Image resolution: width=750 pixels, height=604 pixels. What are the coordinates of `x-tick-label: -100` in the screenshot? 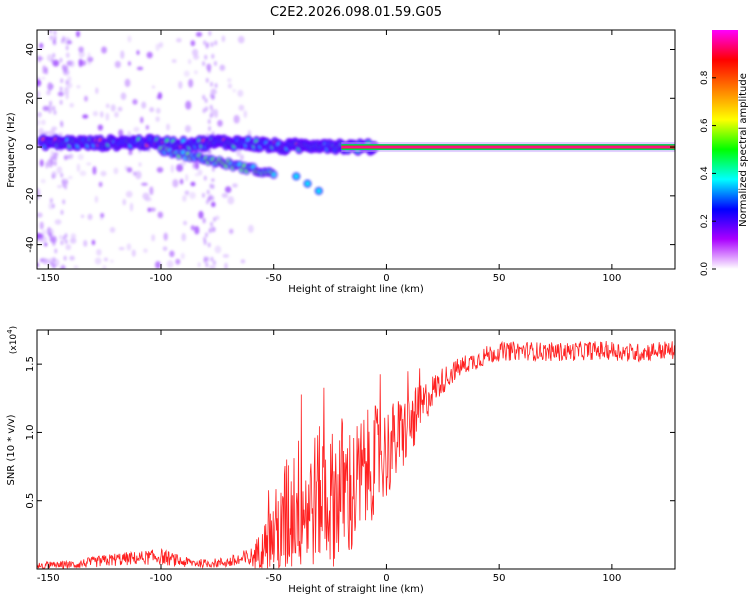 It's located at (161, 278).